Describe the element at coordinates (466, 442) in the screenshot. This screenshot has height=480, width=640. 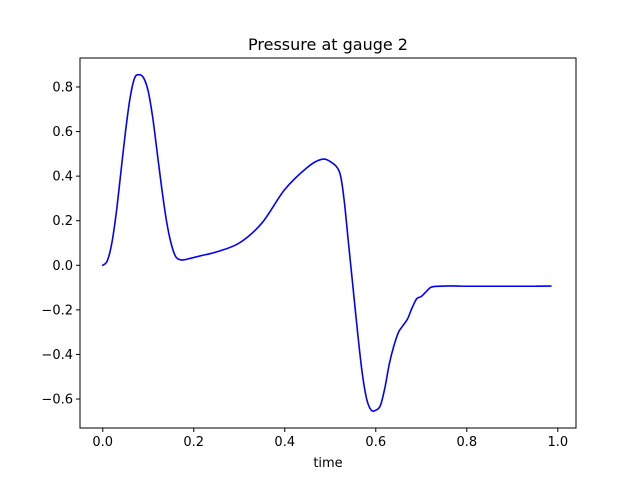
I see `x-tick-label: 0.8` at that location.